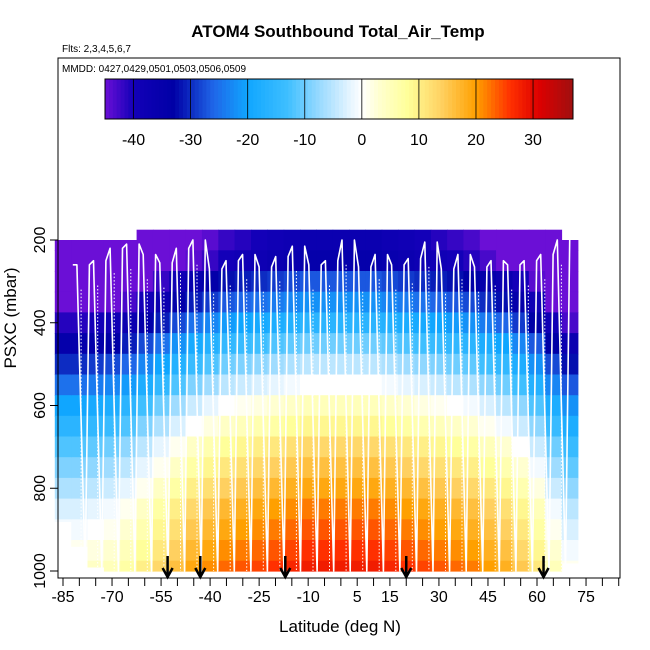 Image resolution: width=650 pixels, height=650 pixels. Describe the element at coordinates (335, 592) in the screenshot. I see `x-axis: -85 -70 -55 -40 -25 -10 5 15 30 45 60 75` at that location.